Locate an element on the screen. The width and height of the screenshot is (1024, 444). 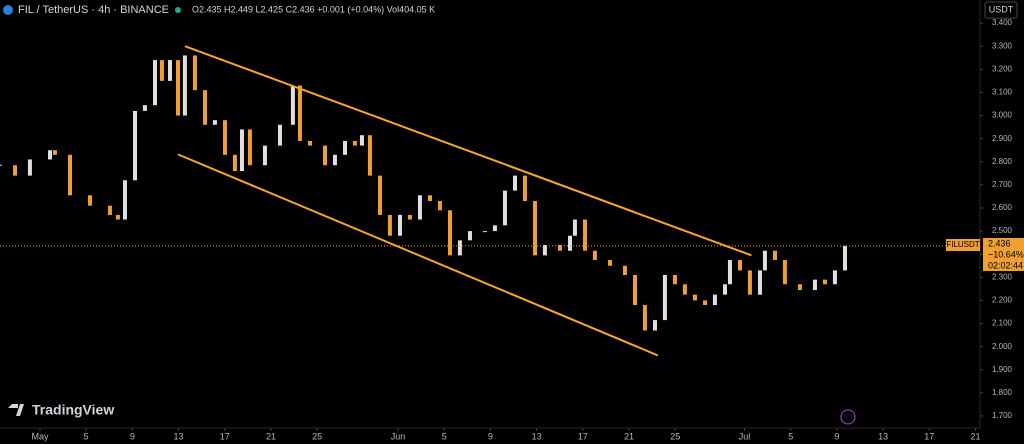
y-tick-label: 3.100 is located at coordinates (1002, 92).